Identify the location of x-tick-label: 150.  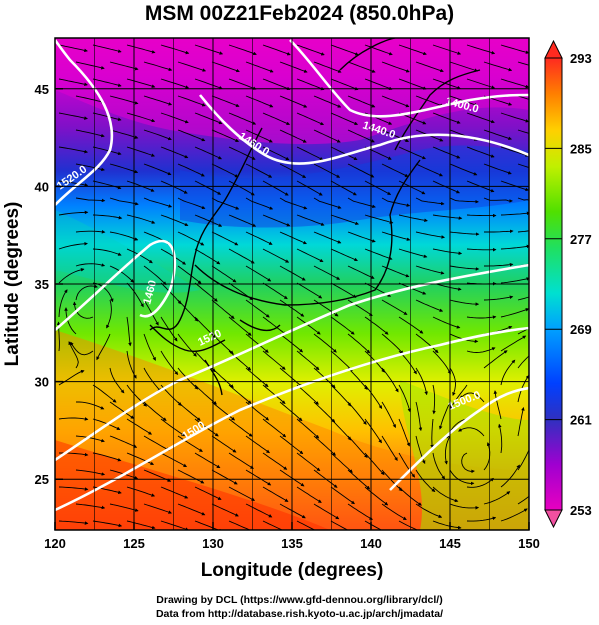
(529, 543).